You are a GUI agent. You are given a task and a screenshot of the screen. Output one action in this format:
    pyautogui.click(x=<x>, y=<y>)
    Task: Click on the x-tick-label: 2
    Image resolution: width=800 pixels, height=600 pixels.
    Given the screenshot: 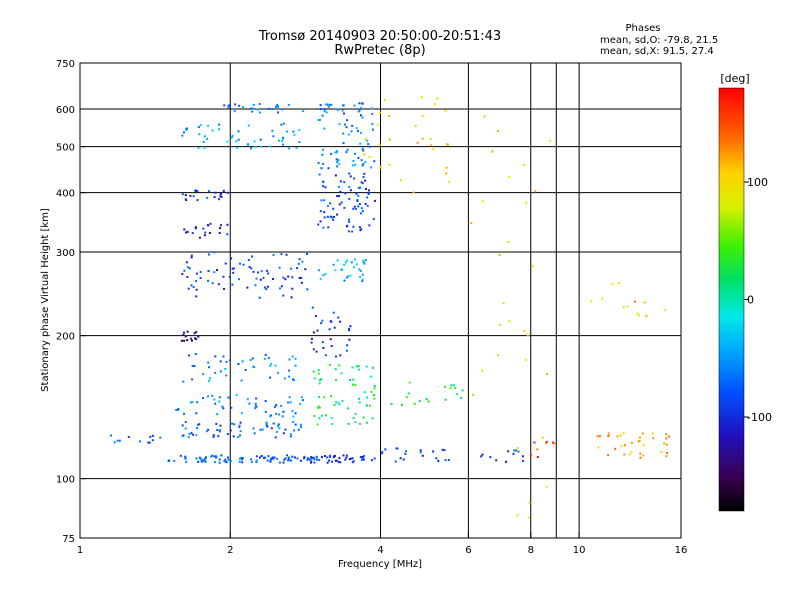 What is the action you would take?
    pyautogui.click(x=230, y=550)
    